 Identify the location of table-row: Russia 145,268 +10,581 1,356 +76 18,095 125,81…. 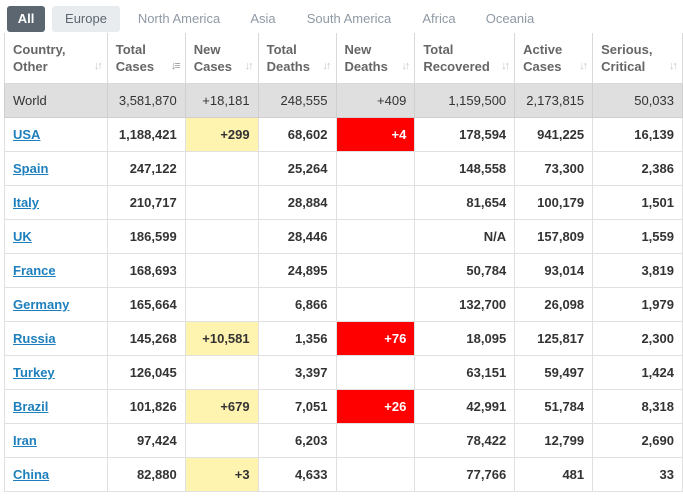
(343, 338).